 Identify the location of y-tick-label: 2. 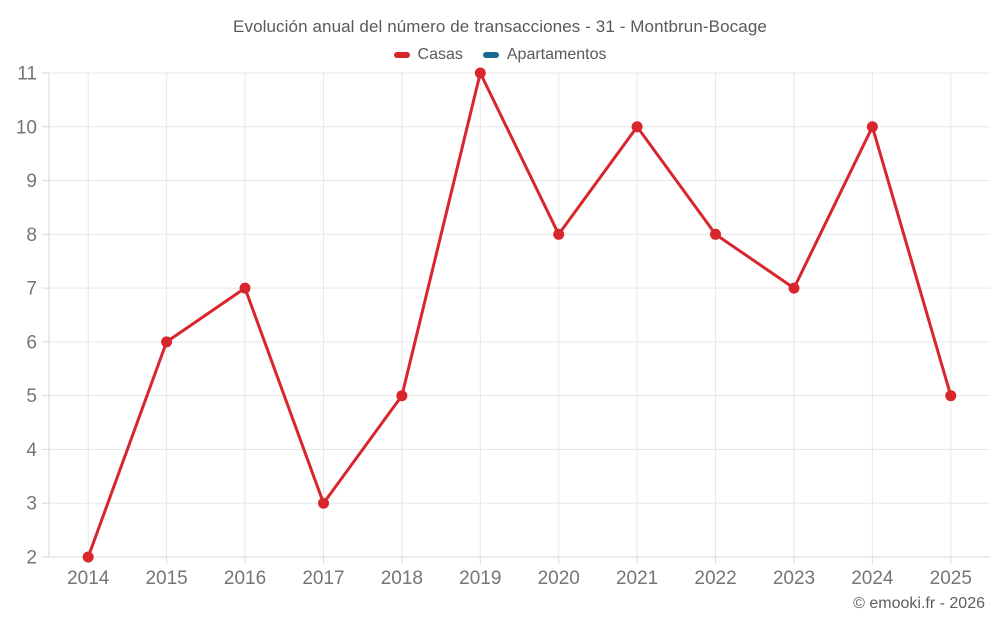
(31, 558).